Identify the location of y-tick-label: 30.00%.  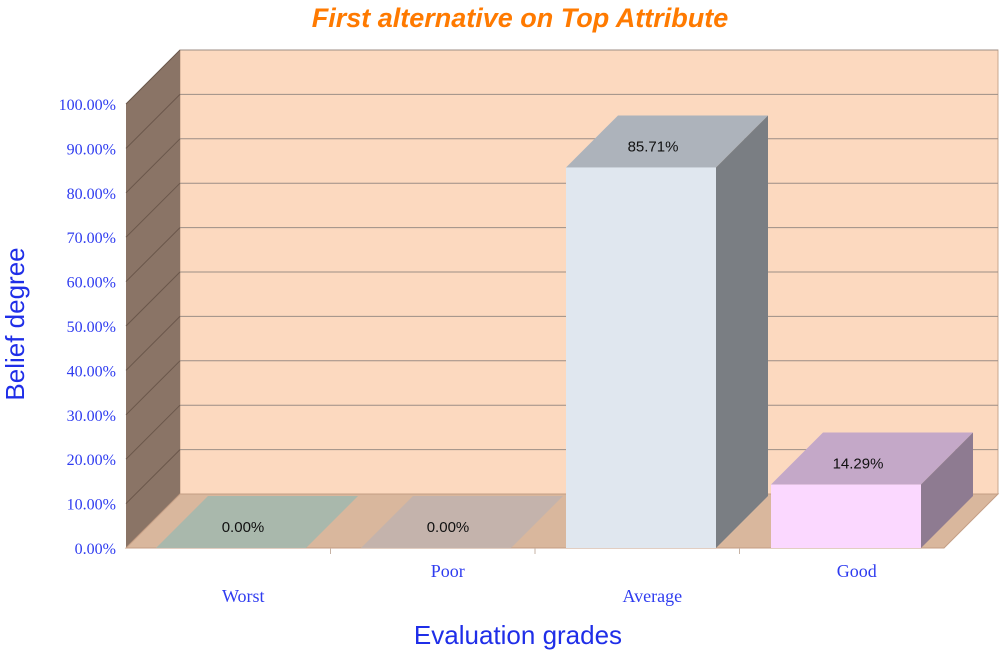
(91, 416).